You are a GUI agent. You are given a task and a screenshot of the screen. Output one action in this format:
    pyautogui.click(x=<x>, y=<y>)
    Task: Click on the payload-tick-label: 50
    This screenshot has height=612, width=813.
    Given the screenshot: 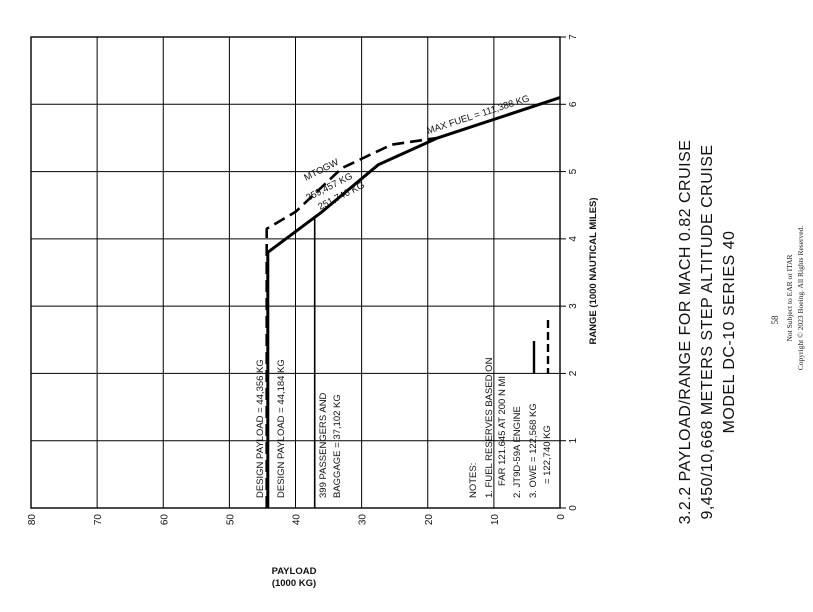 What is the action you would take?
    pyautogui.click(x=230, y=520)
    